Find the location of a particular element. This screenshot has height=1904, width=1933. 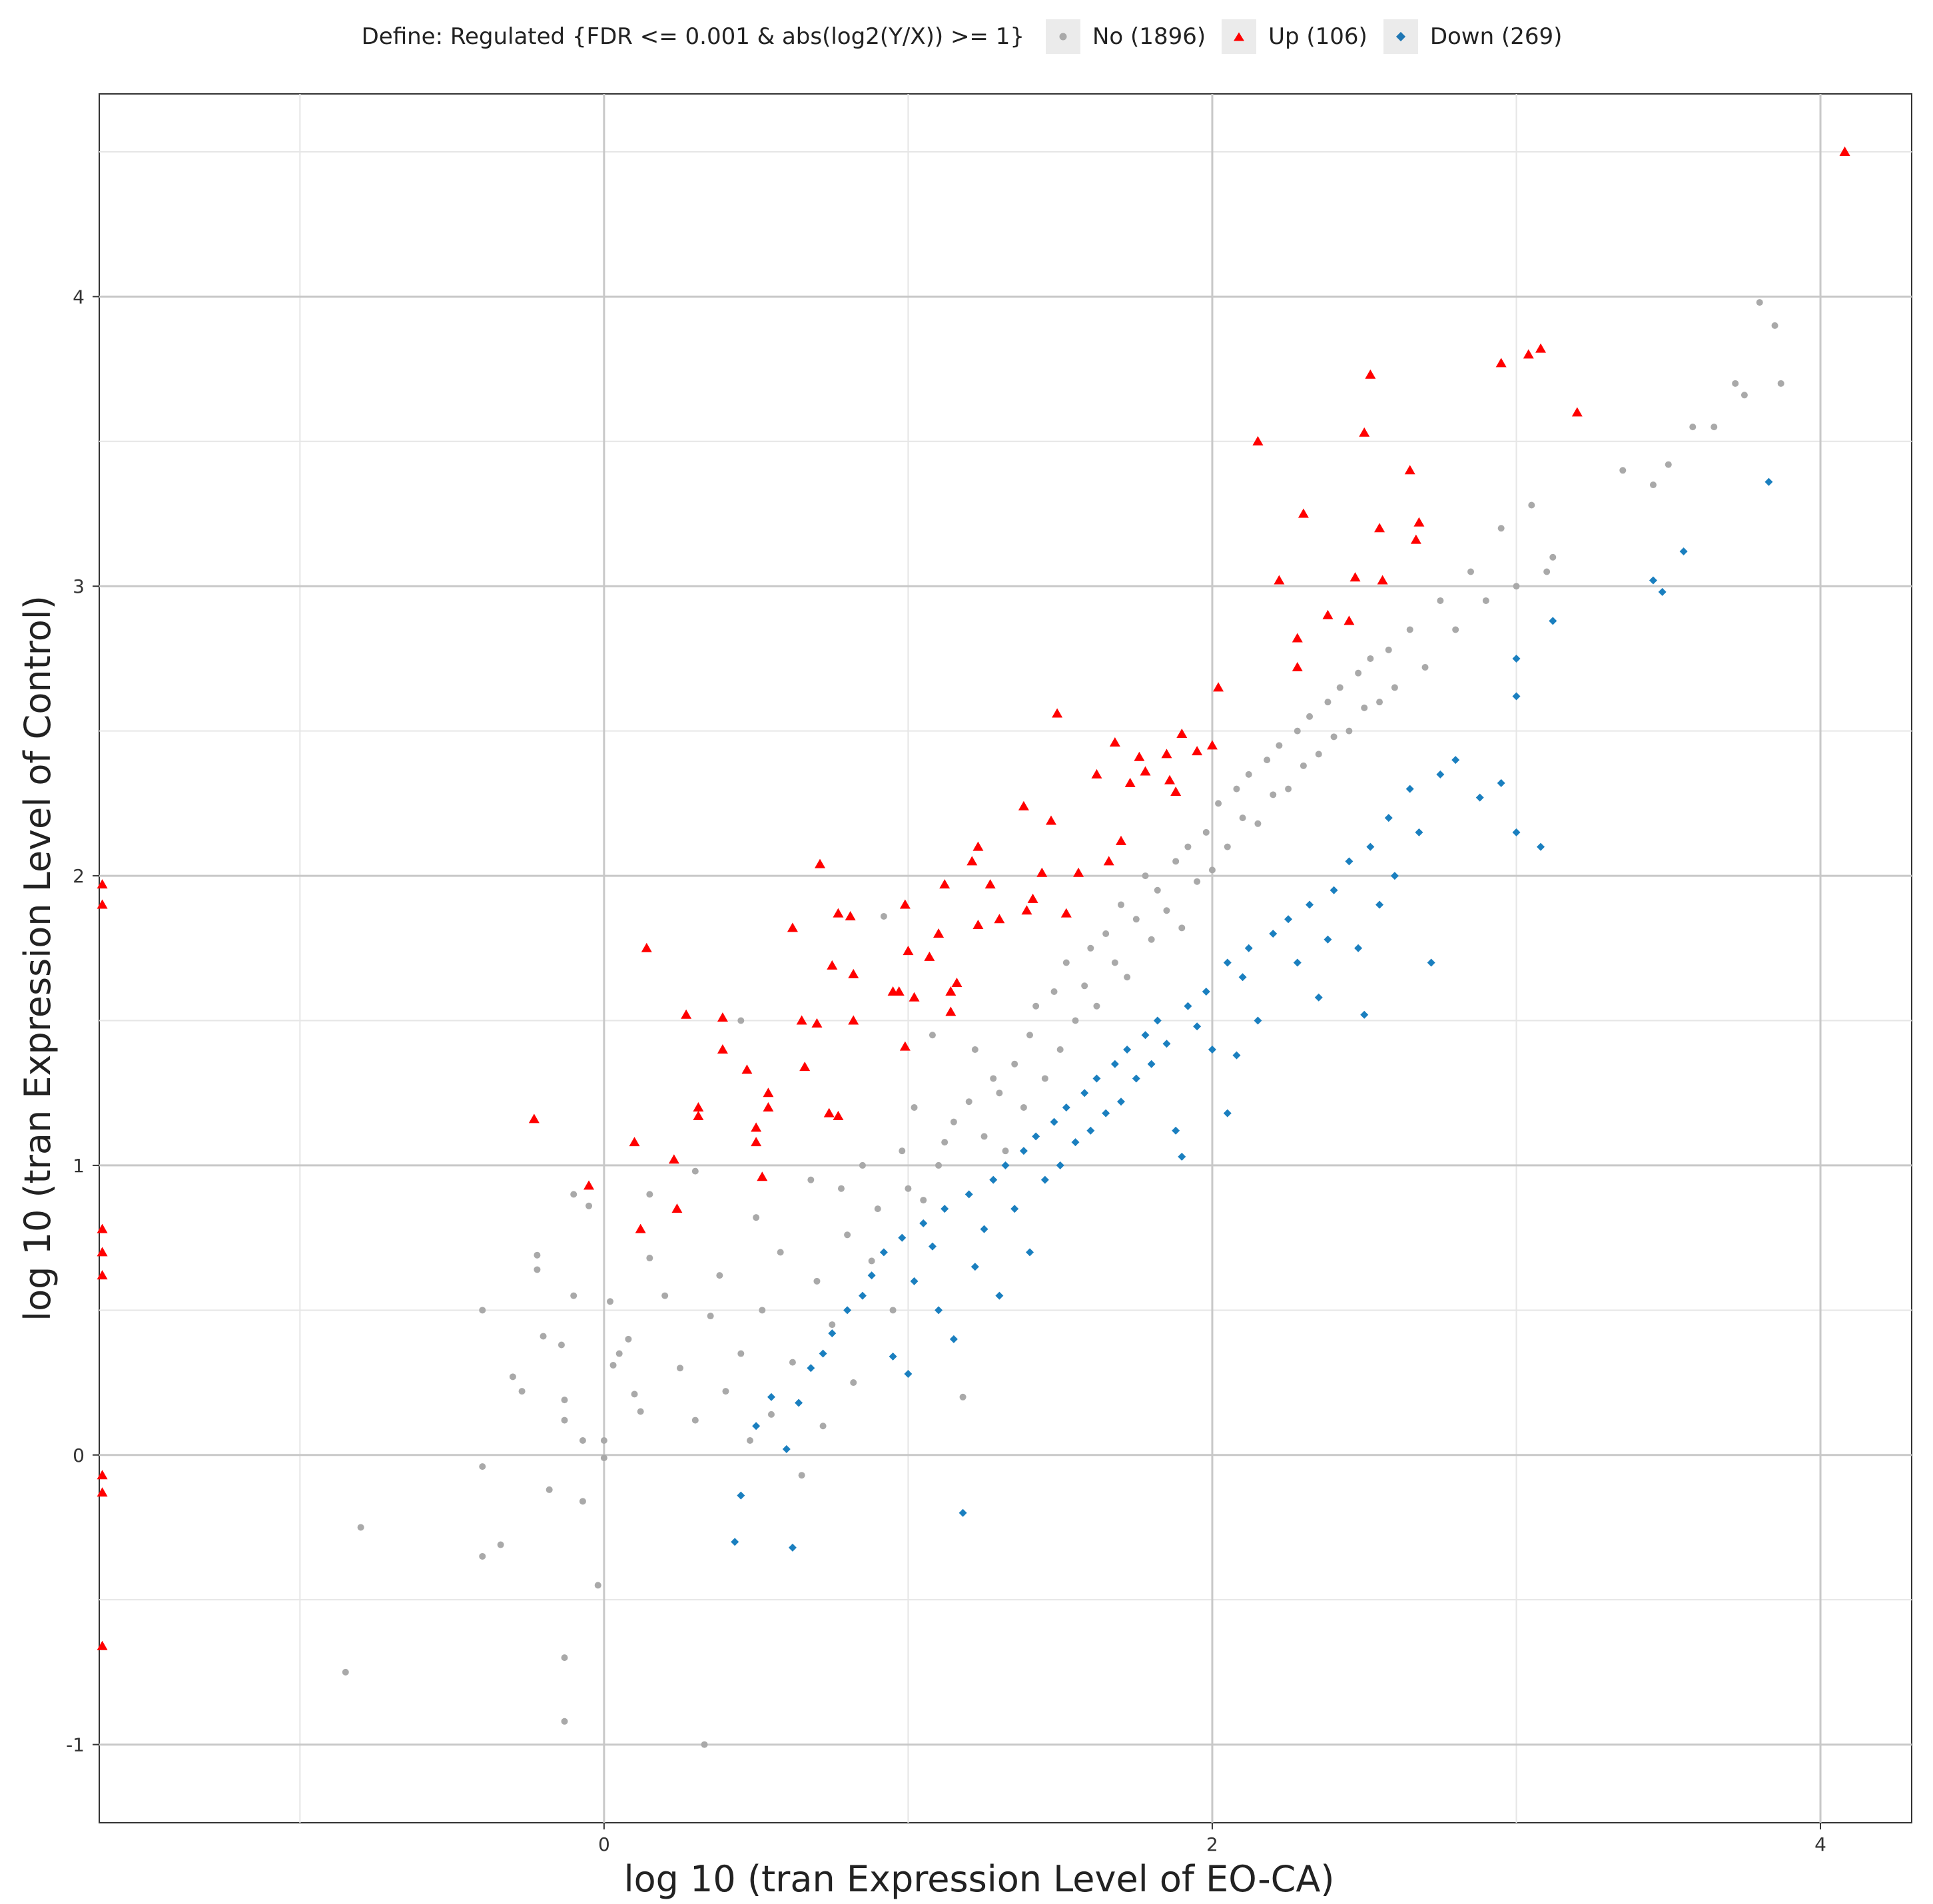

legend-key-diamond-icon is located at coordinates (1400, 36).